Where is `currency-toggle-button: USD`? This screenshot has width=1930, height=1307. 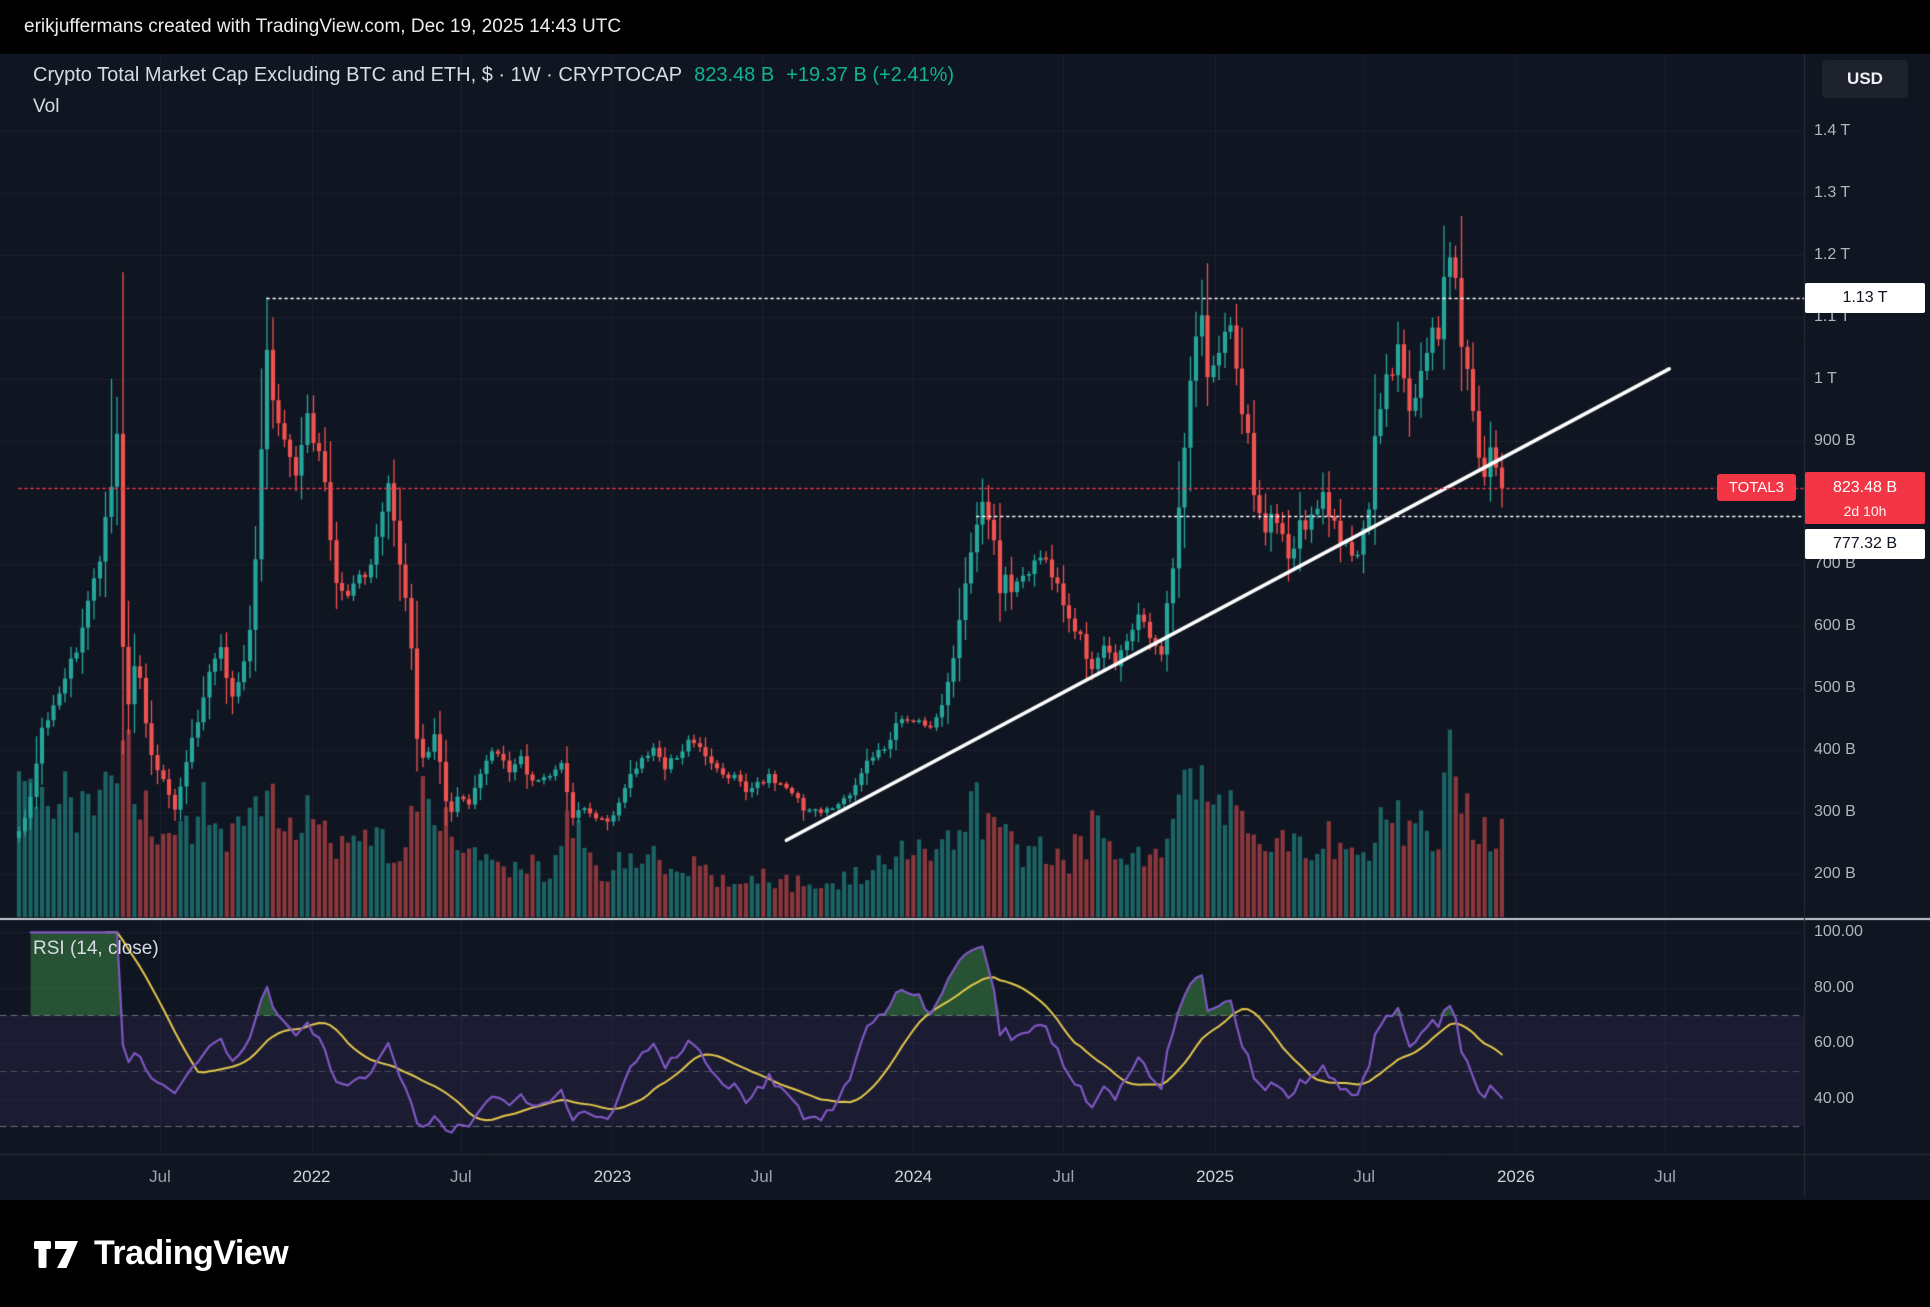 currency-toggle-button: USD is located at coordinates (1865, 79).